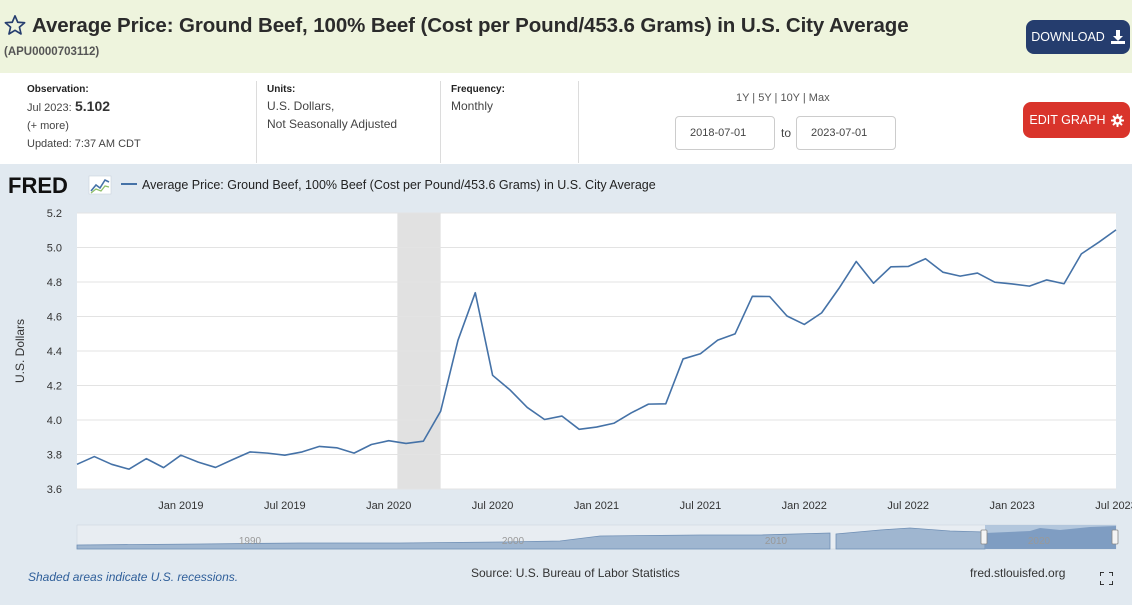 The height and width of the screenshot is (605, 1132). I want to click on source-text: Source: U.S. Bureau of Labor Statistics, so click(575, 573).